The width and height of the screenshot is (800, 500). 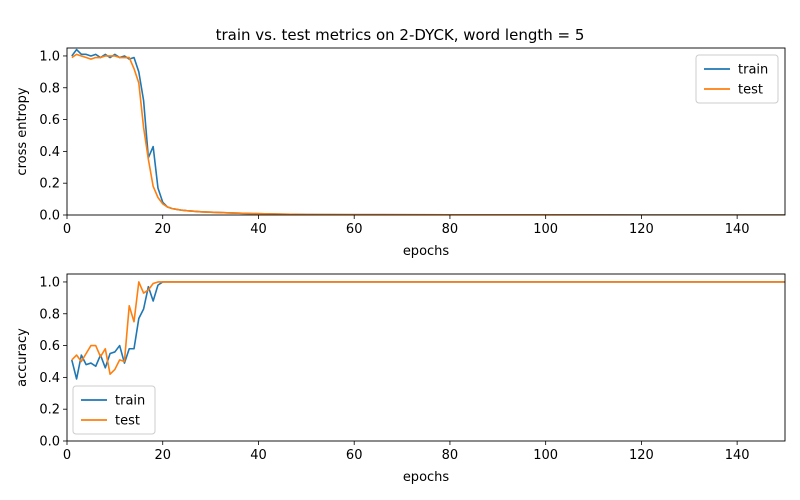 I want to click on cross-entropy-x-tick-label: 100, so click(x=545, y=229).